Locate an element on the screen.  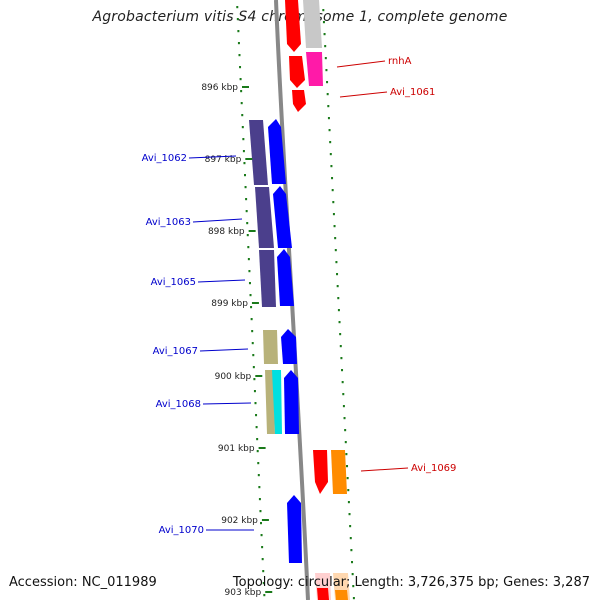
feature-grey-top is located at coordinates (312, 24).